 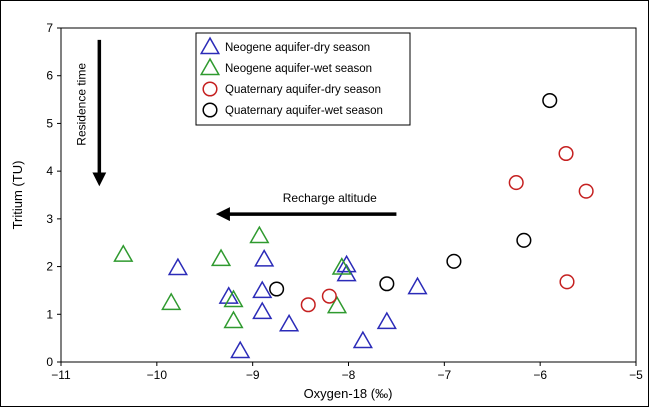 I want to click on legend-box, so click(x=303, y=79).